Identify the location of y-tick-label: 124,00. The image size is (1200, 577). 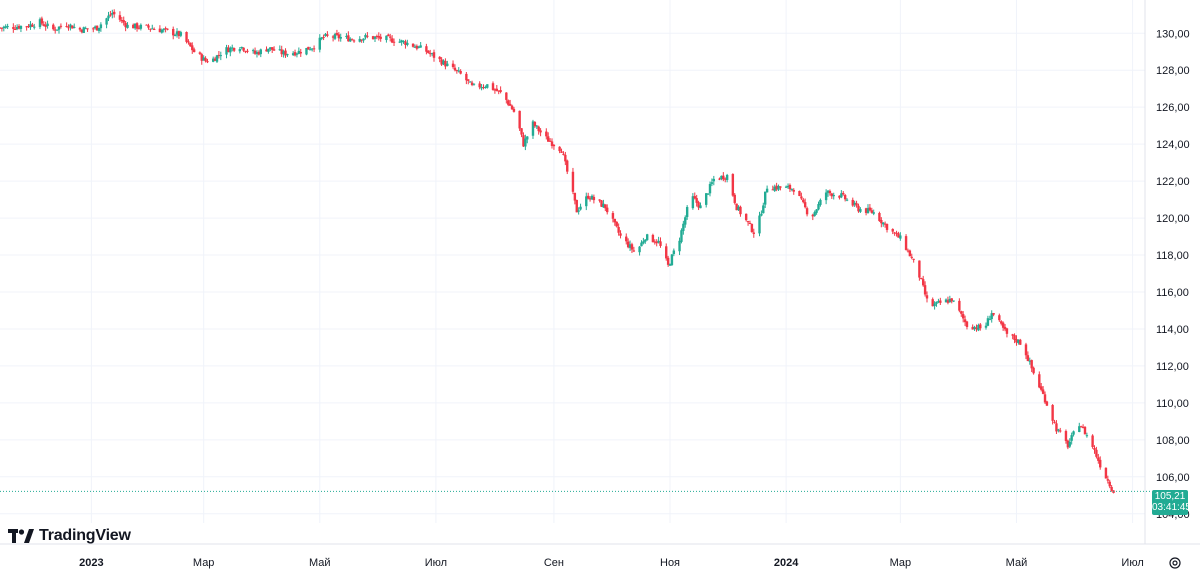
(1173, 145).